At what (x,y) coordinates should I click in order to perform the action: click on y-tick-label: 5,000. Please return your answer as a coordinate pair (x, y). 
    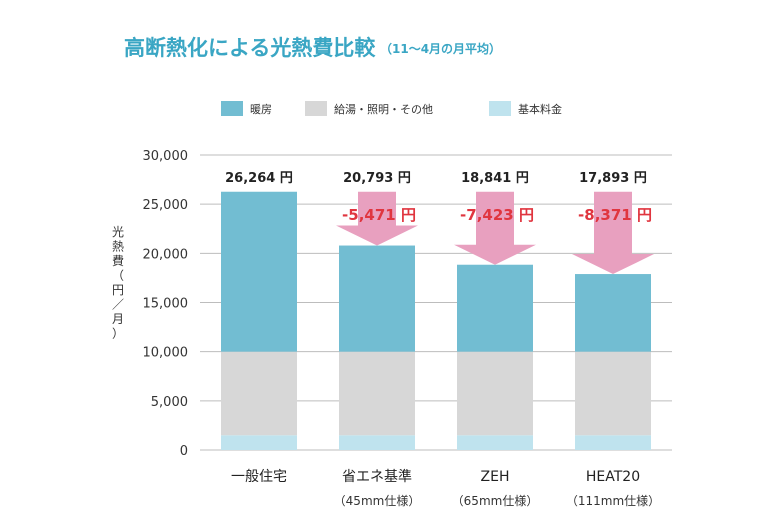
    Looking at the image, I should click on (169, 402).